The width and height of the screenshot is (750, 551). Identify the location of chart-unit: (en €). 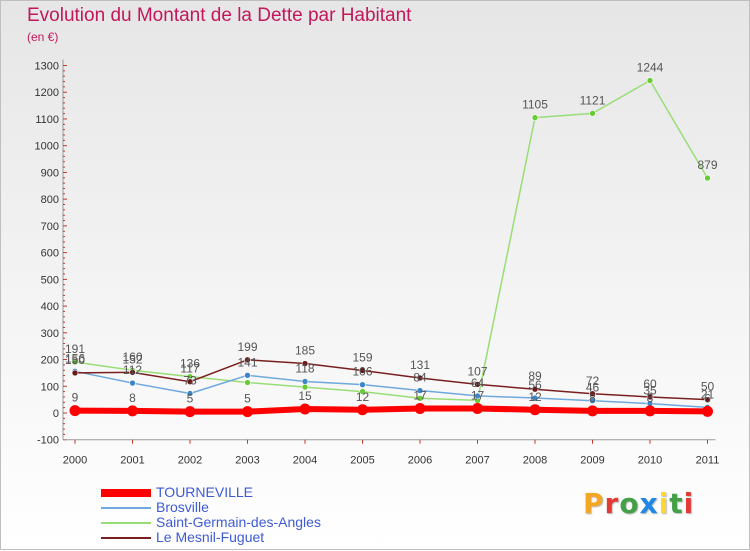
(43, 37).